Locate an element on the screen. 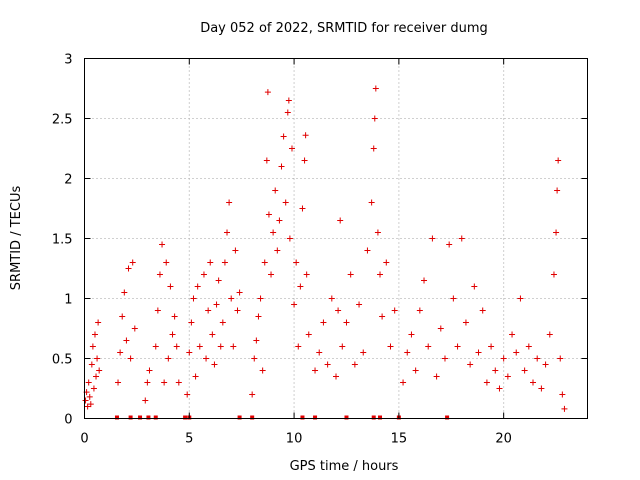 The width and height of the screenshot is (640, 480). x-tick-label: 10 is located at coordinates (294, 439).